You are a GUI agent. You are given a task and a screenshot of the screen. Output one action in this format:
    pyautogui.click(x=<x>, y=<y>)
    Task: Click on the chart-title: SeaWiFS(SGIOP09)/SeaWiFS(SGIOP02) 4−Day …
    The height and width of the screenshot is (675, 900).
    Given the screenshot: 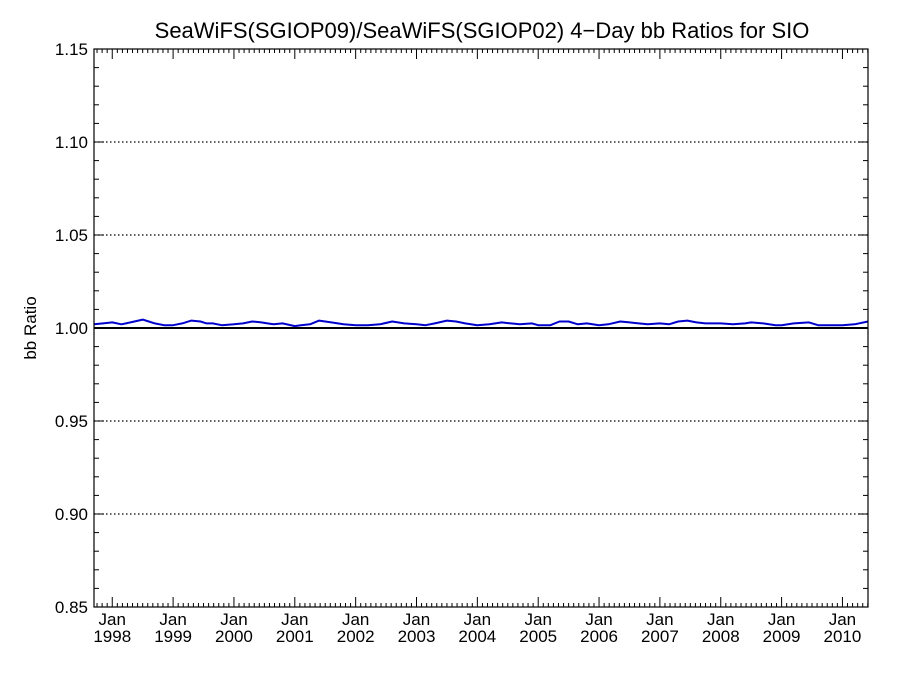 What is the action you would take?
    pyautogui.click(x=482, y=30)
    